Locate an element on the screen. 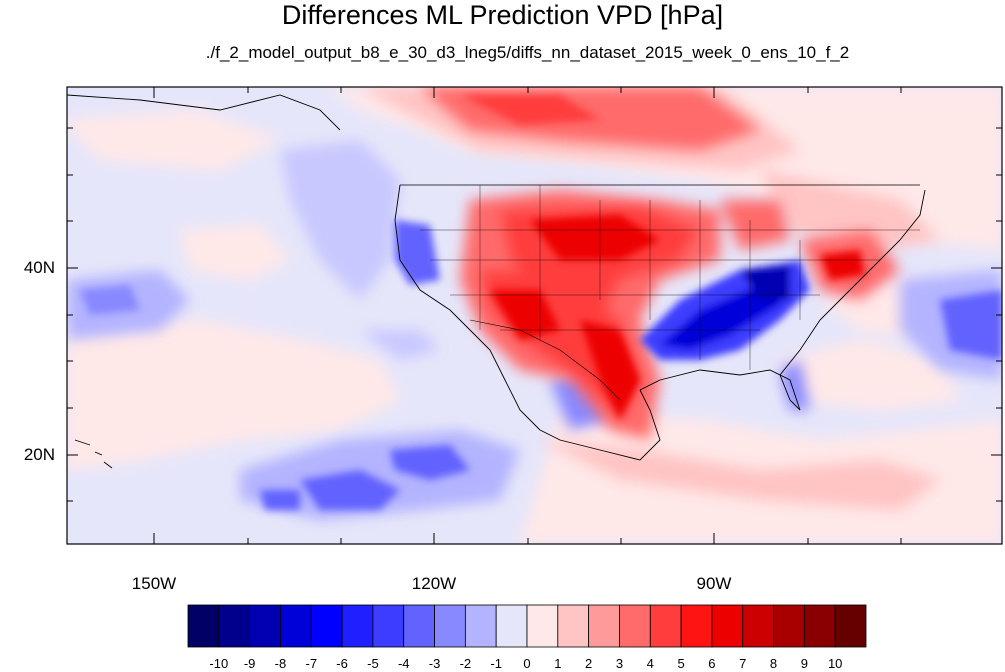 Image resolution: width=1005 pixels, height=672 pixels. colorbar-tick-label: -1 is located at coordinates (496, 663).